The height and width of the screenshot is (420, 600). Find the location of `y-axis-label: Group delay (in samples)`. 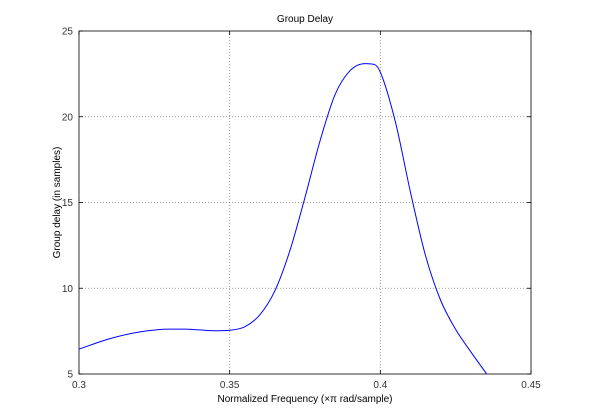

y-axis-label: Group delay (in samples) is located at coordinates (57, 203).